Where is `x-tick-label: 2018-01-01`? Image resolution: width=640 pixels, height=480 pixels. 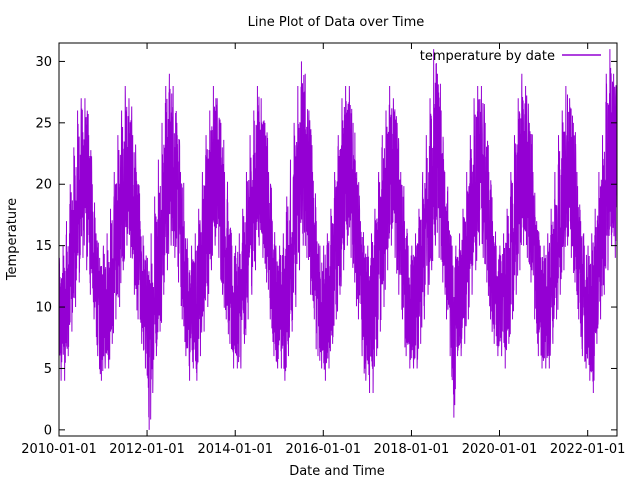
x-tick-label: 2018-01-01 is located at coordinates (412, 449).